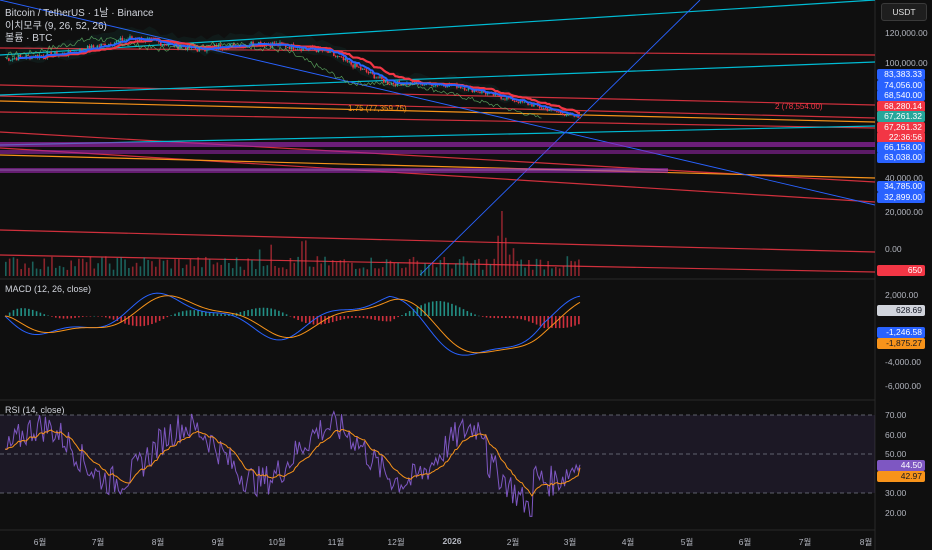  Describe the element at coordinates (896, 415) in the screenshot. I see `rsi-axis-tick: 70.00` at that location.